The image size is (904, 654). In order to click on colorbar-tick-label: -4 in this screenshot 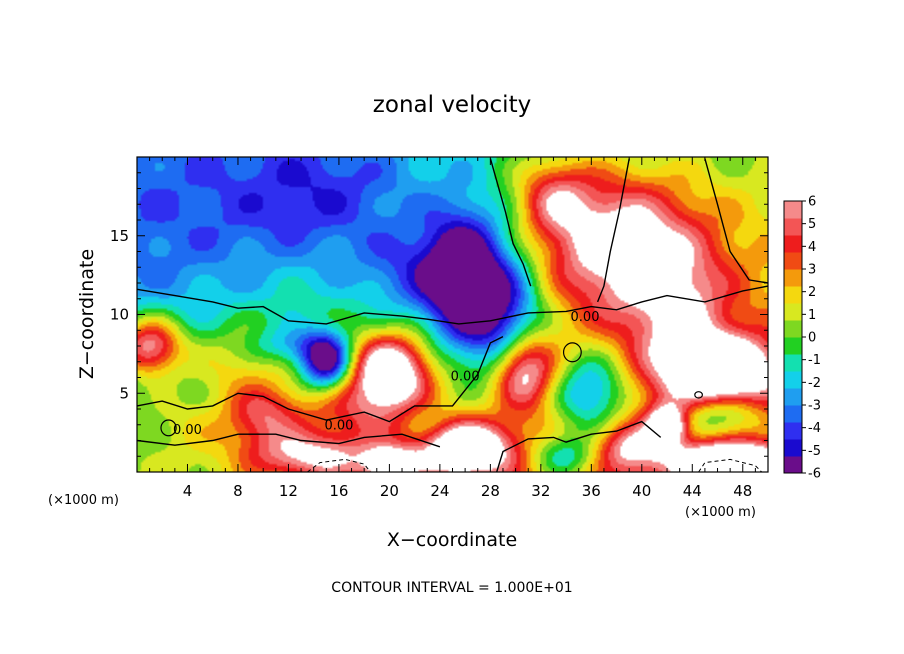, I will do `click(814, 428)`.